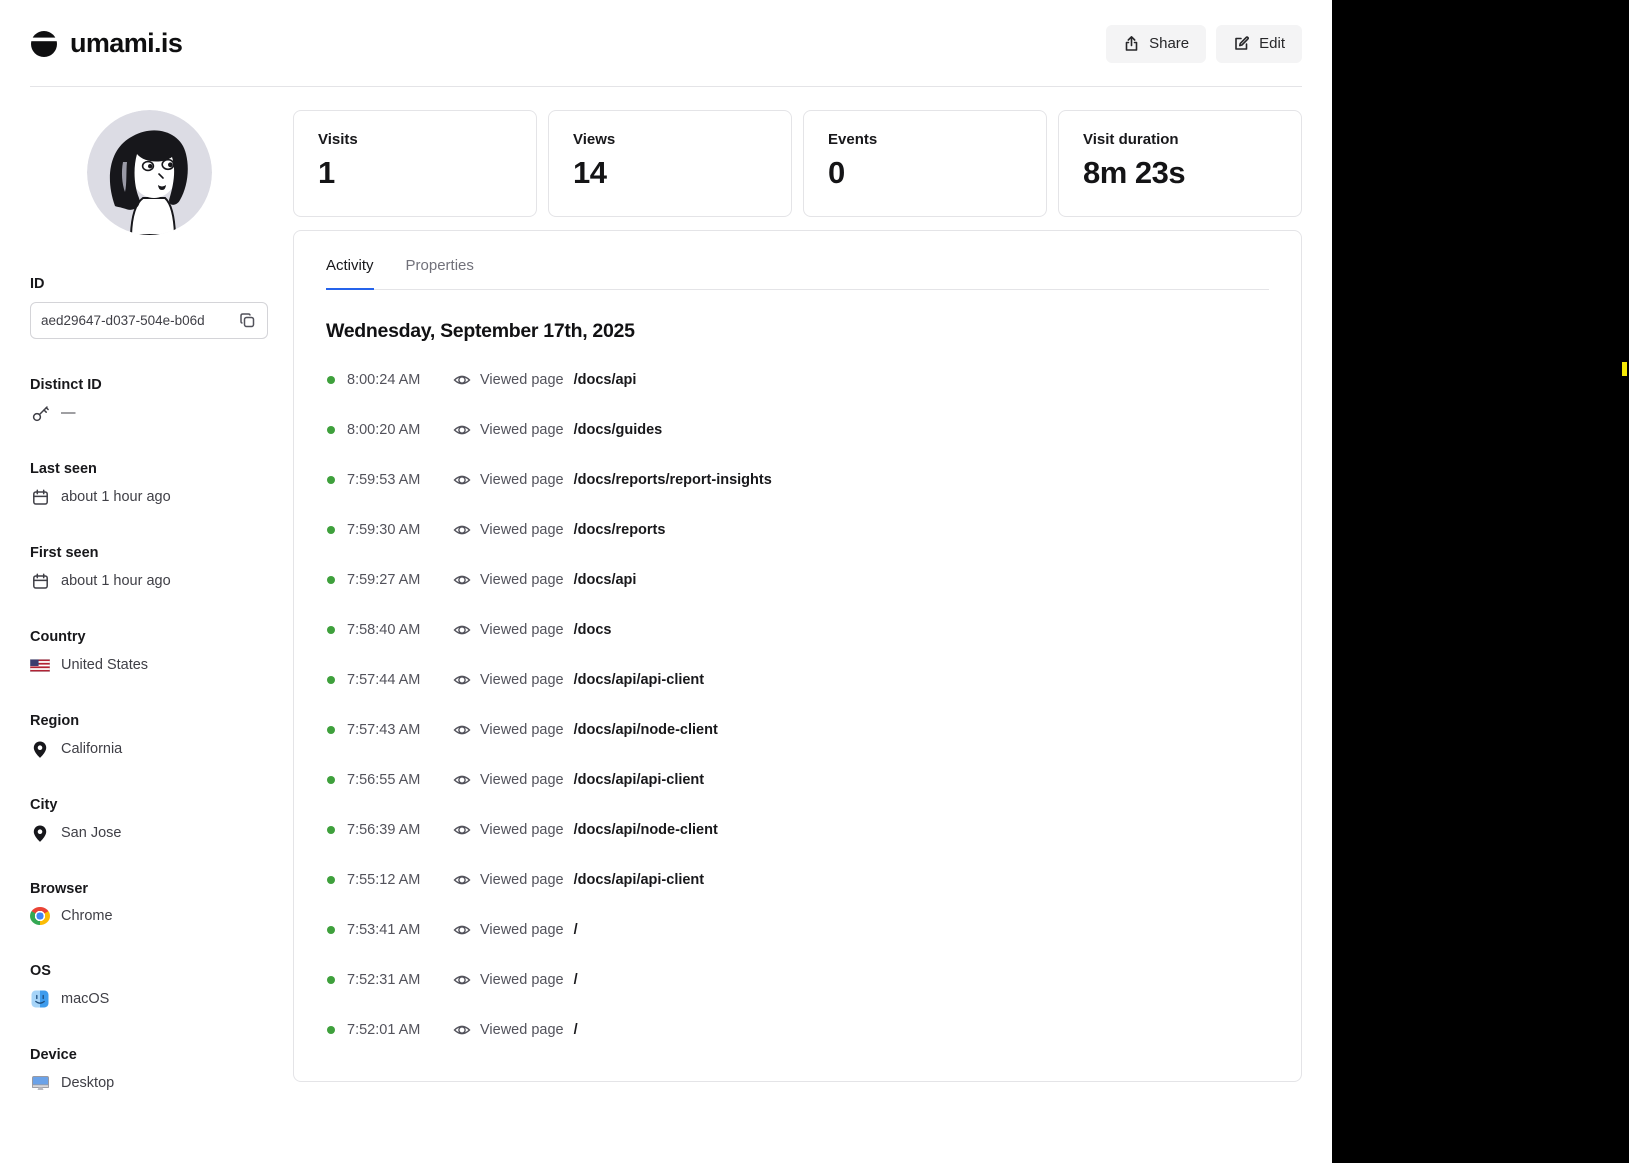 The image size is (1629, 1163). Describe the element at coordinates (149, 820) in the screenshot. I see `field-city: City San Jose` at that location.